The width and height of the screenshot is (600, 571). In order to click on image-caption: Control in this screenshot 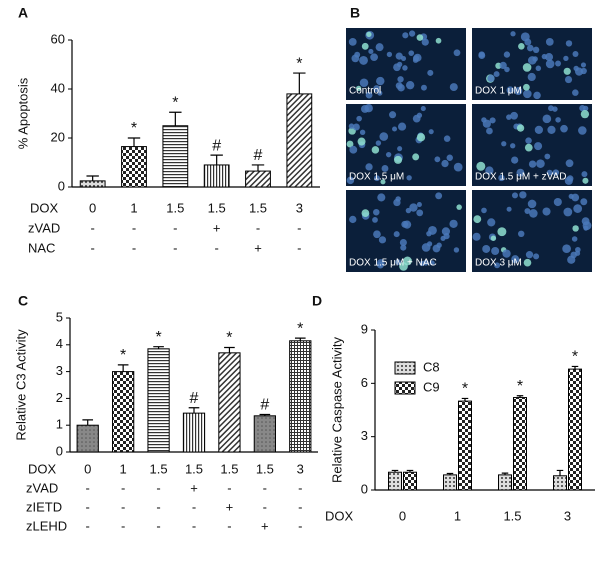, I will do `click(365, 91)`.